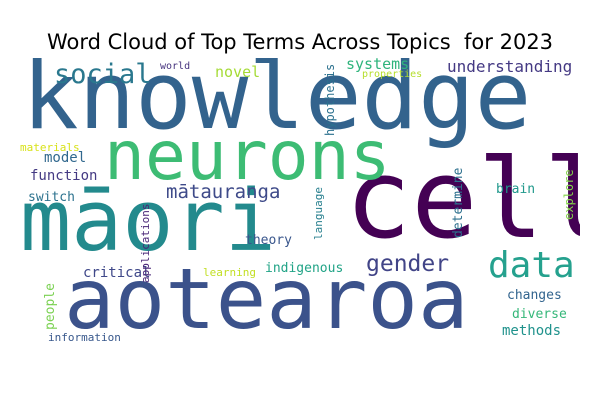 The width and height of the screenshot is (600, 400). I want to click on word: novel, so click(238, 72).